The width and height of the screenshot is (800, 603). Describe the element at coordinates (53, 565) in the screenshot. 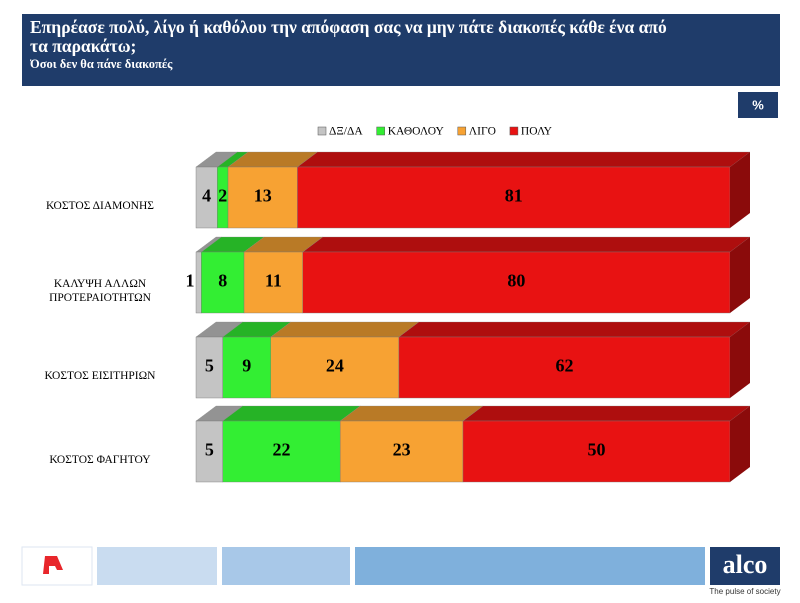

I see `footer-logo` at that location.